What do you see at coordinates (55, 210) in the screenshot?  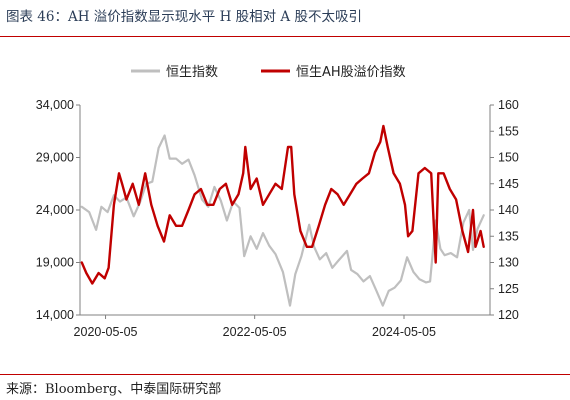 I see `left-y-tick-label-2: 24,000` at bounding box center [55, 210].